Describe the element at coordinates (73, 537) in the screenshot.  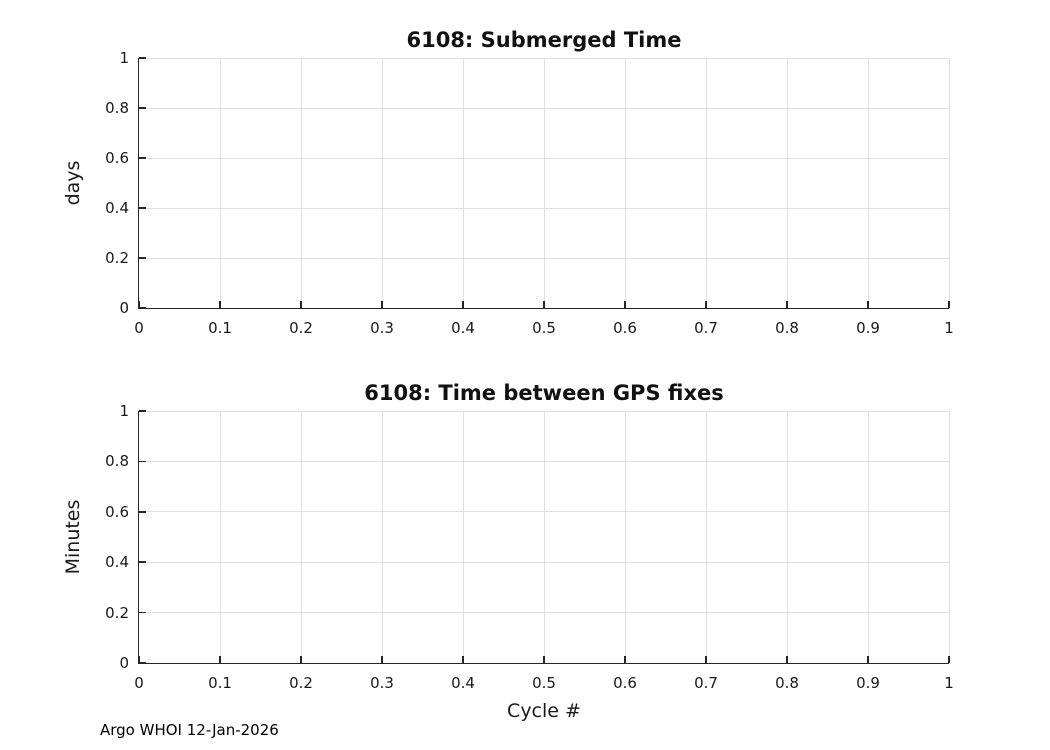
I see `y-axis-label-minutes: Minutes` at that location.